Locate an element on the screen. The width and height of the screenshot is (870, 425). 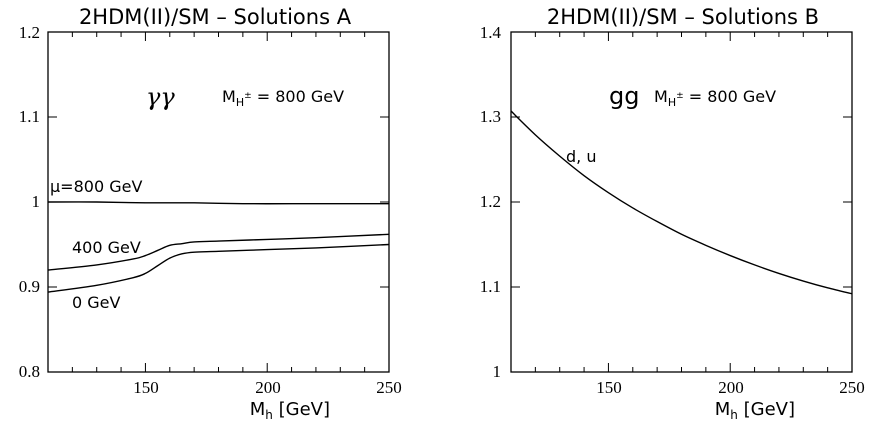
process-label-gamma-gamma: γγ is located at coordinates (160, 97).